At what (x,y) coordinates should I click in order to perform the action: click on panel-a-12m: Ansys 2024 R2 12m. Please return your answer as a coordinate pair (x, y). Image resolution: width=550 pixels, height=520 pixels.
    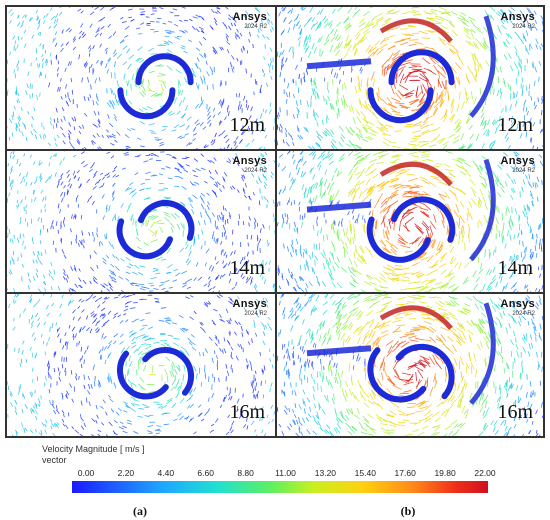
    Looking at the image, I should click on (141, 78).